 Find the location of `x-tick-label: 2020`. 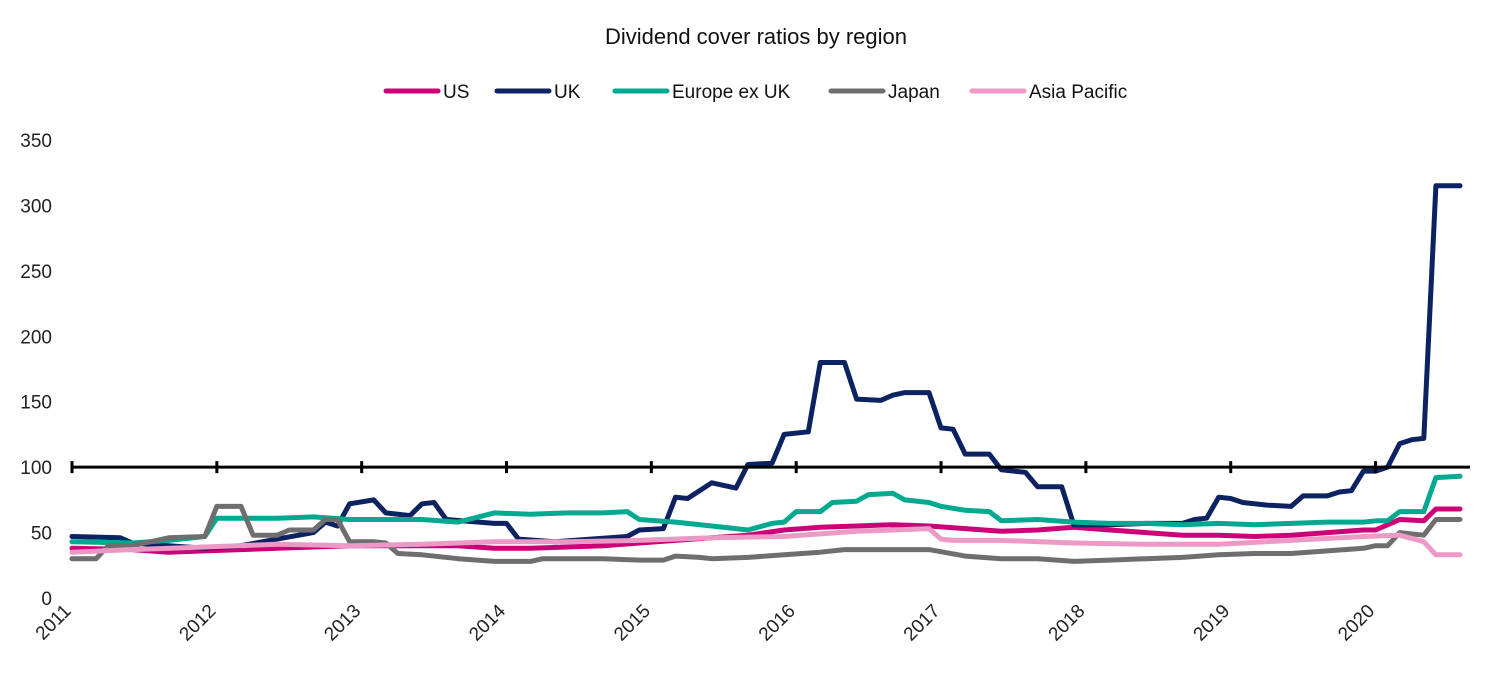

x-tick-label: 2020 is located at coordinates (1356, 623).